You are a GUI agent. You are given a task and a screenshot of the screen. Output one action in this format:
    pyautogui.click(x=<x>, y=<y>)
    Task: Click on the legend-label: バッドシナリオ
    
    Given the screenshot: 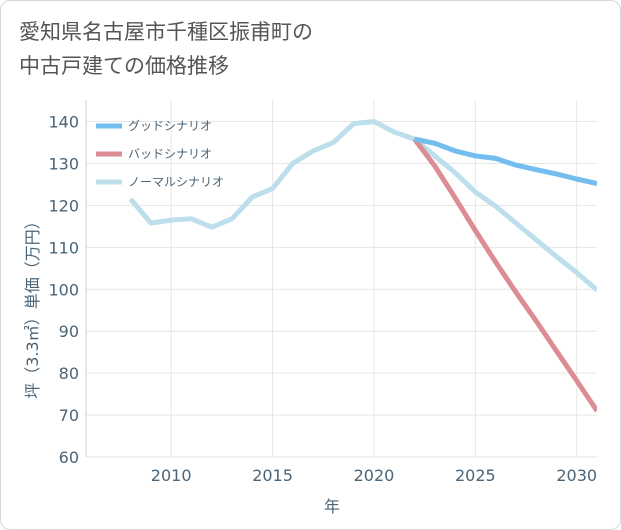 What is the action you would take?
    pyautogui.click(x=170, y=154)
    